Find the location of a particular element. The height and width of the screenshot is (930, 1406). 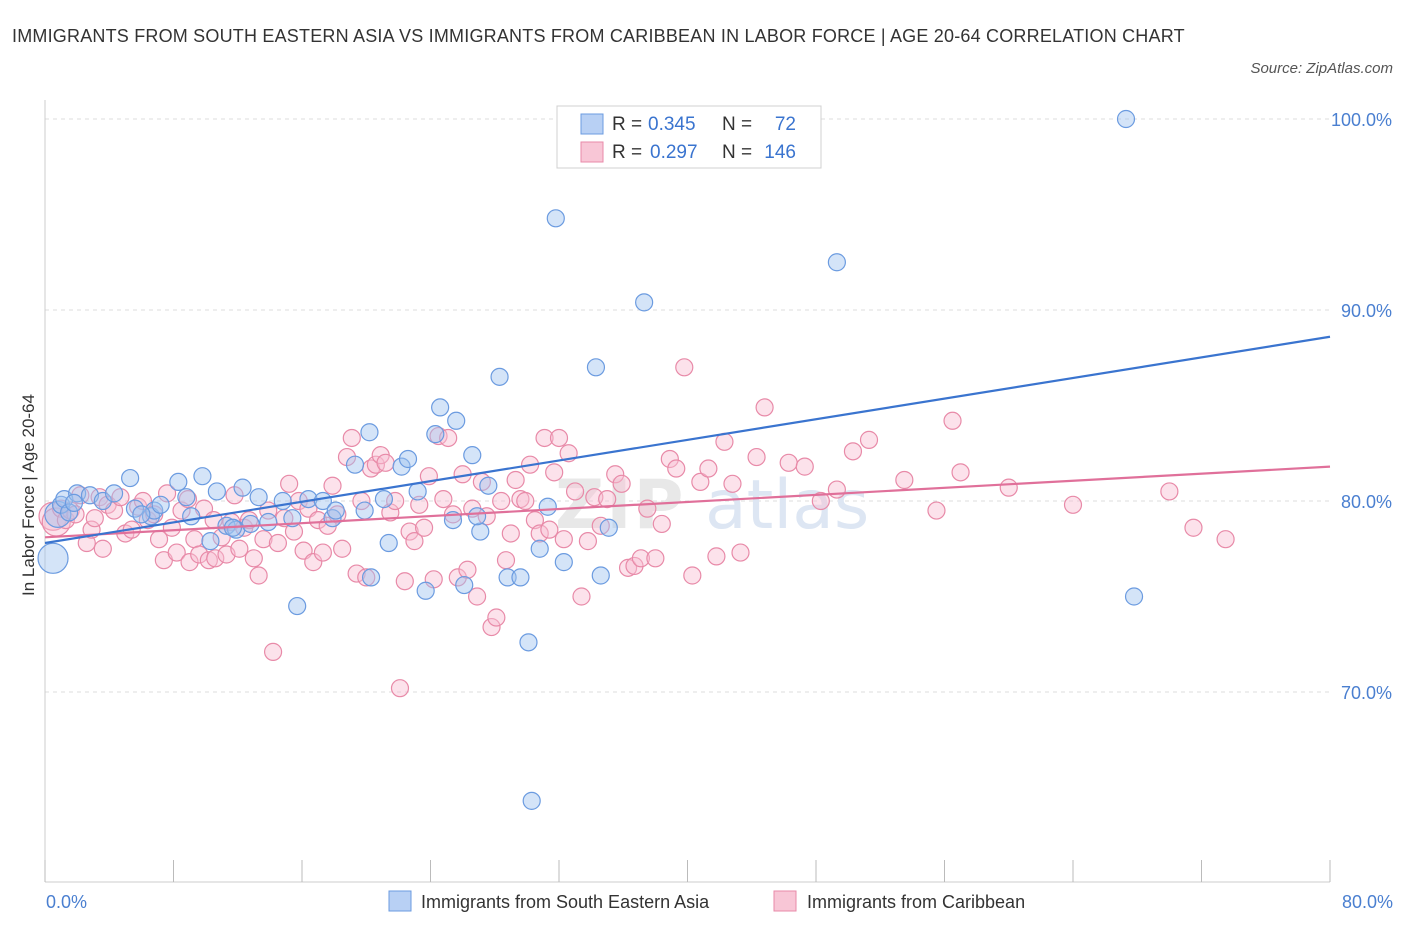

legend-n-value-1: 72 is located at coordinates (785, 124).